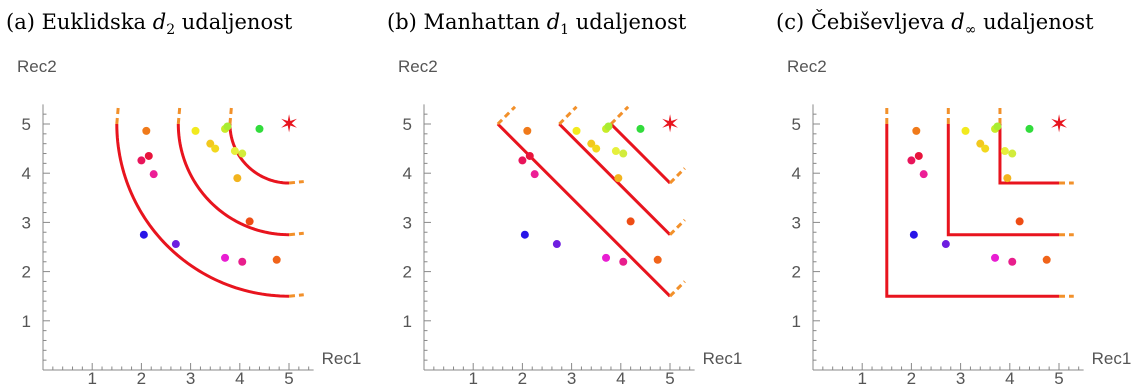 The width and height of the screenshot is (1145, 387). What do you see at coordinates (79, 22) in the screenshot?
I see `title-prefix: (a) Euklidska` at bounding box center [79, 22].